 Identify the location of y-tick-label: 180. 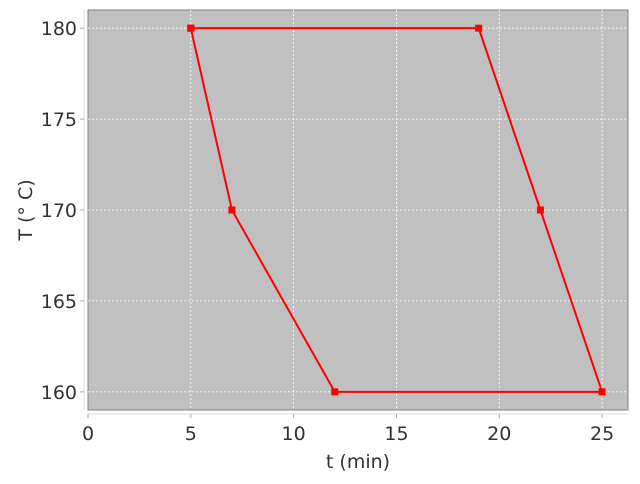
(59, 29).